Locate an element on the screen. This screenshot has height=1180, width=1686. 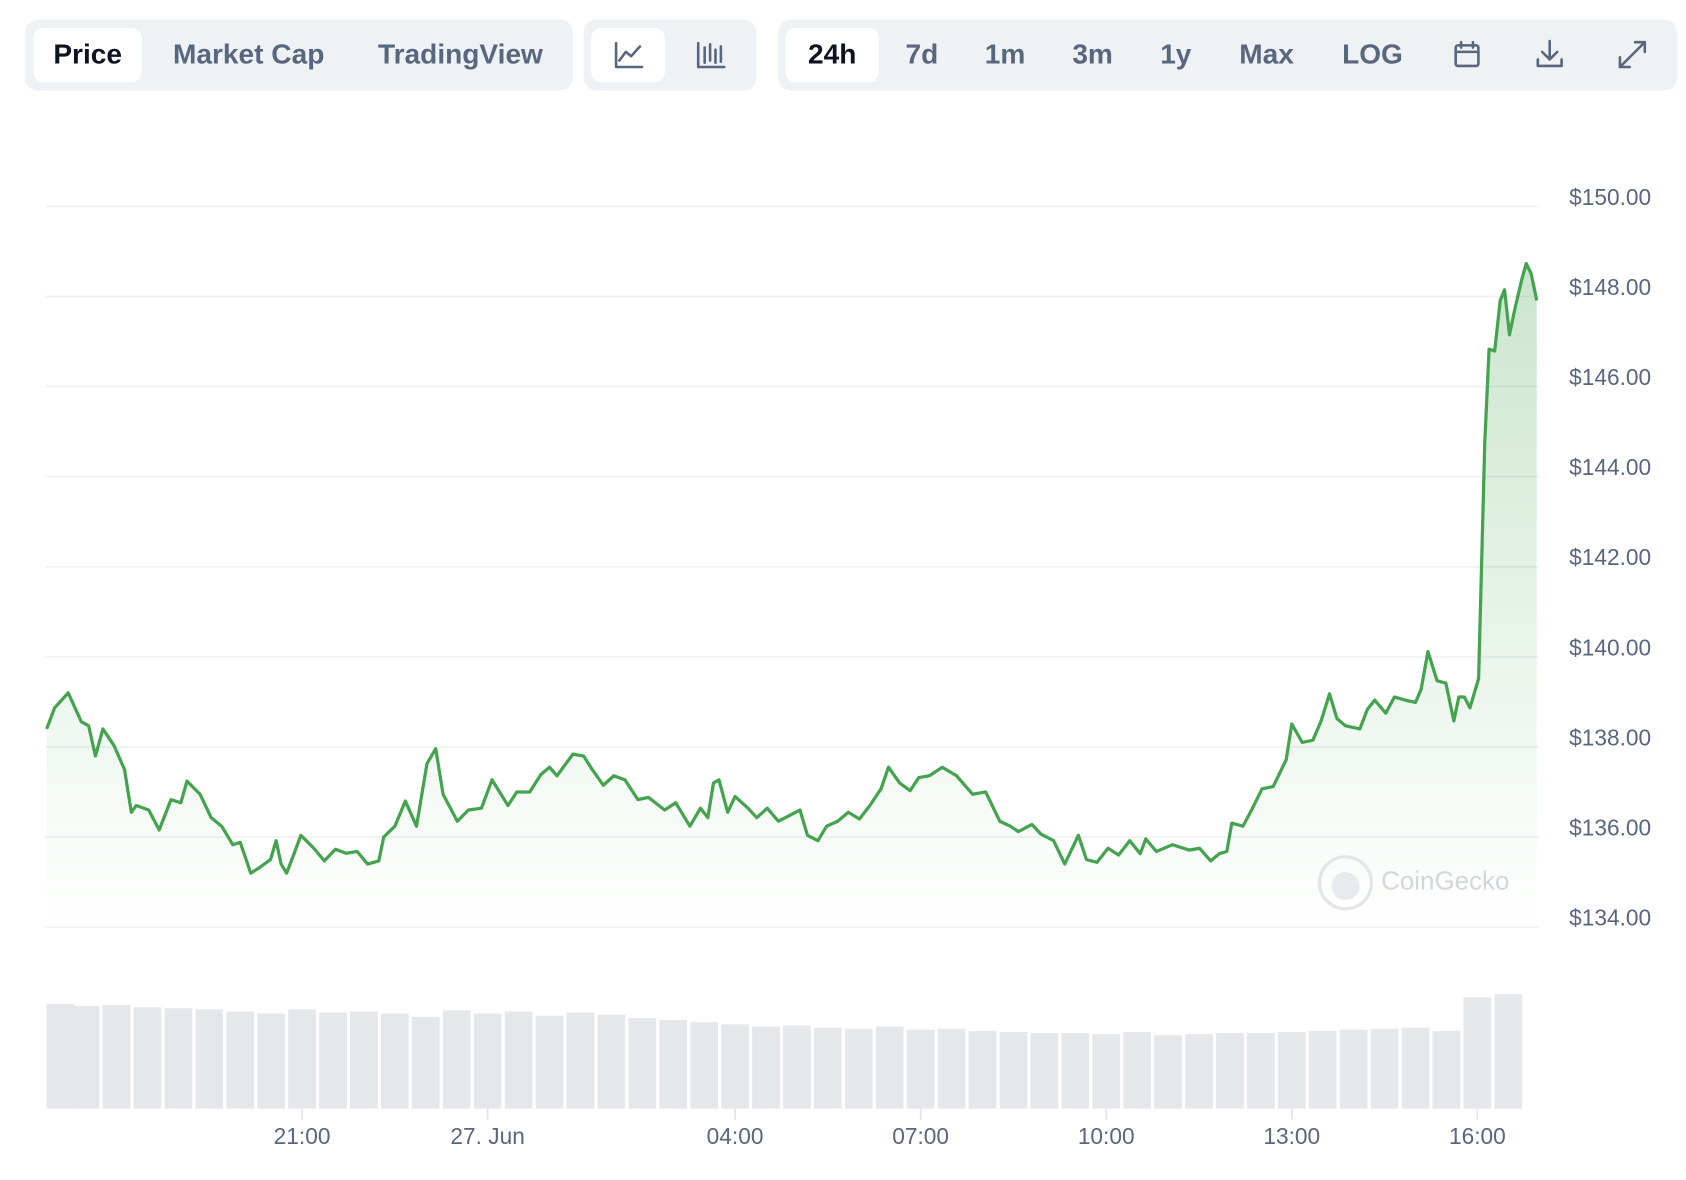
range-button: 1y is located at coordinates (1176, 54).